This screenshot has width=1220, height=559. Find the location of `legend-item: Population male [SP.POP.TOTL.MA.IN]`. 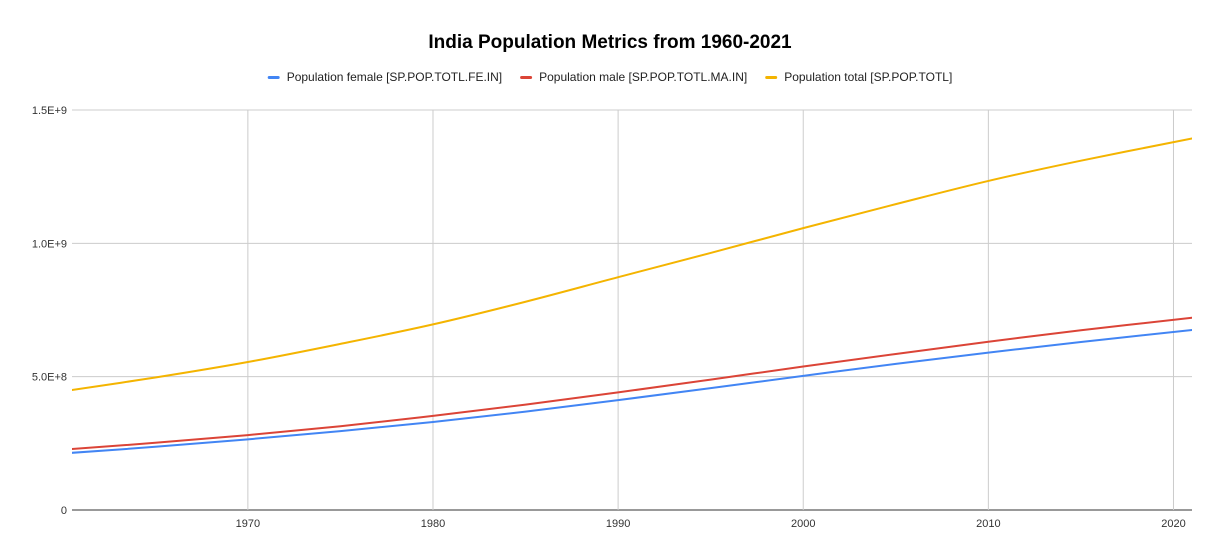

legend-item: Population male [SP.POP.TOTL.MA.IN] is located at coordinates (633, 77).